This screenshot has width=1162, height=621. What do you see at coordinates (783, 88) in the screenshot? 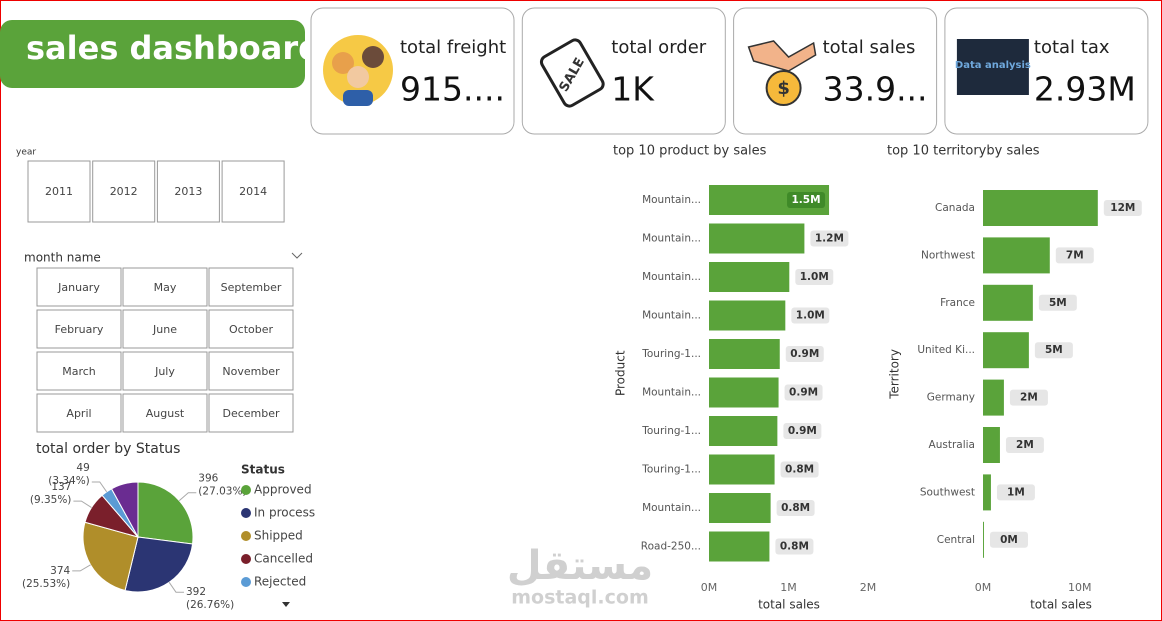
I see `icon-coin` at bounding box center [783, 88].